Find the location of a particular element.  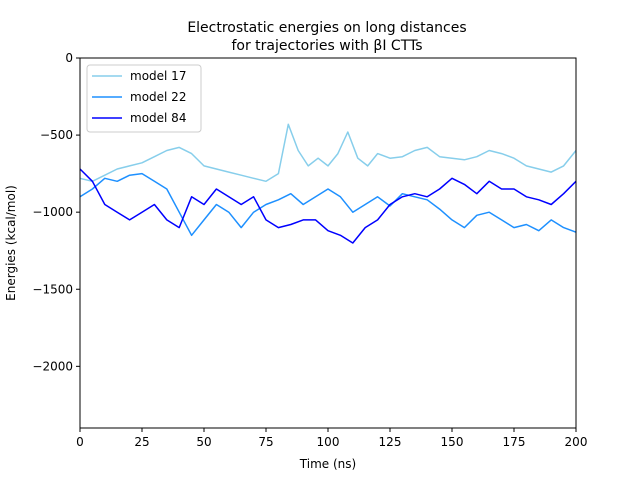

y-tick-label: −1000 is located at coordinates (52, 212).